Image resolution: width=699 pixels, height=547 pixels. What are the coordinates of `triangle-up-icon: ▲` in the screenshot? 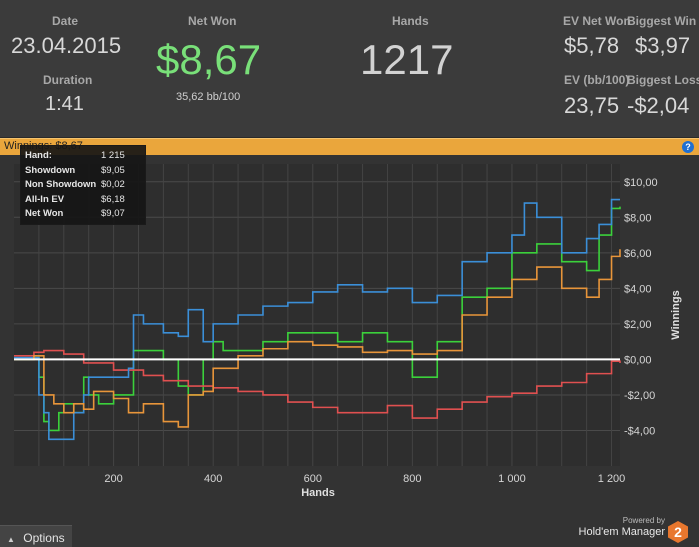 It's located at (11, 539).